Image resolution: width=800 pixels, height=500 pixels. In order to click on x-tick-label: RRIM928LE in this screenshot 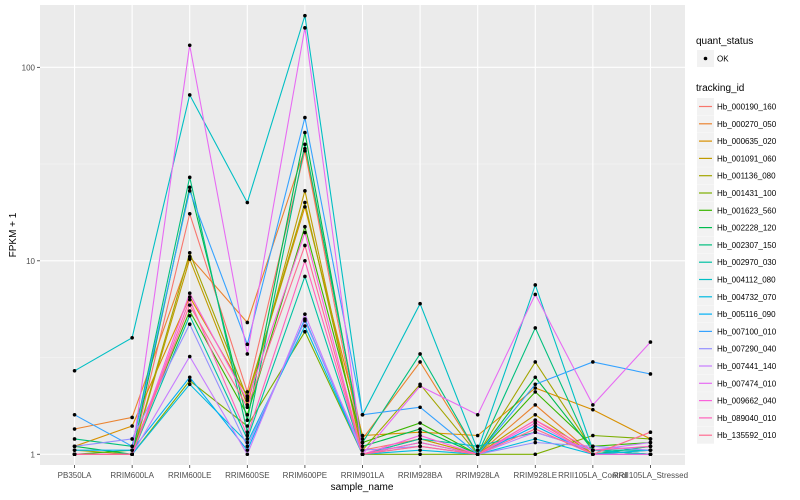, I will do `click(535, 475)`.